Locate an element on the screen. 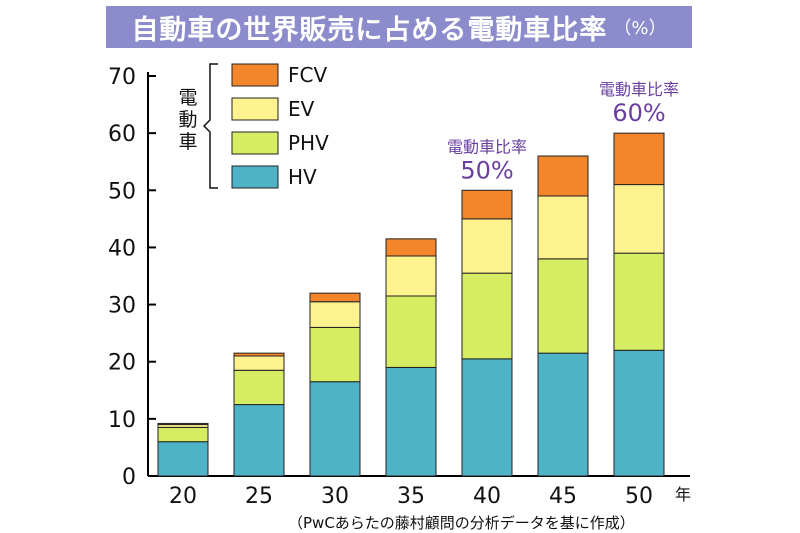 The width and height of the screenshot is (800, 533). chart-title-banner: 自動車の世界販売に占める電動車比率 （%） is located at coordinates (399, 27).